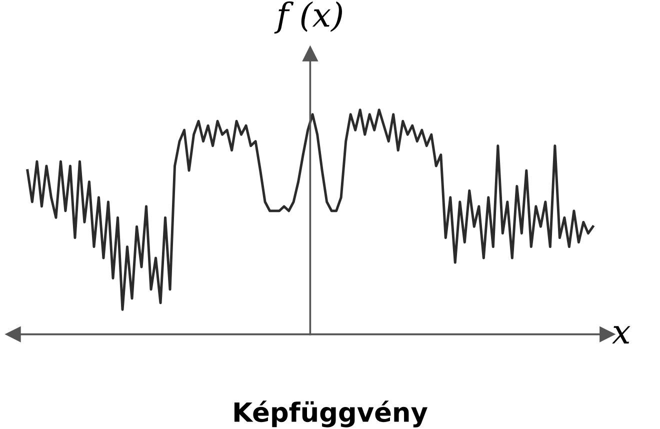 The image size is (660, 429). I want to click on y-axis-title: f (x), so click(308, 17).